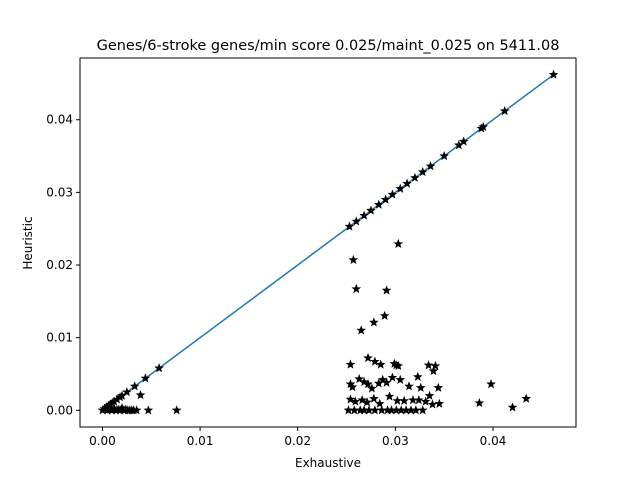  I want to click on y-axis-label: Heuristic, so click(28, 242).